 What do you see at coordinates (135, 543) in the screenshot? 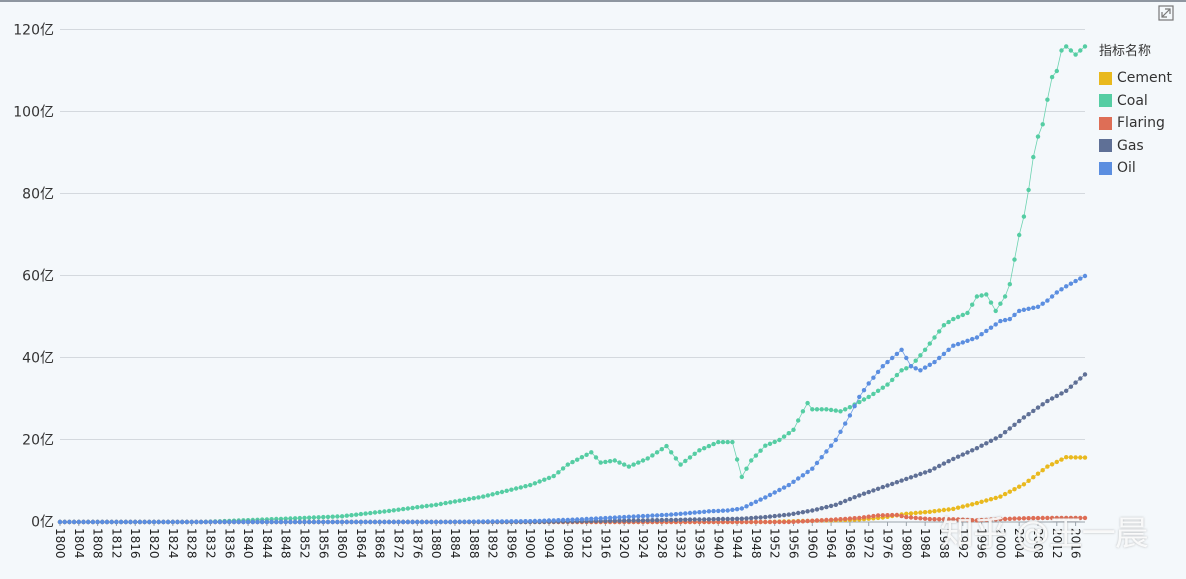
I see `x-tick-label: 1816` at bounding box center [135, 543].